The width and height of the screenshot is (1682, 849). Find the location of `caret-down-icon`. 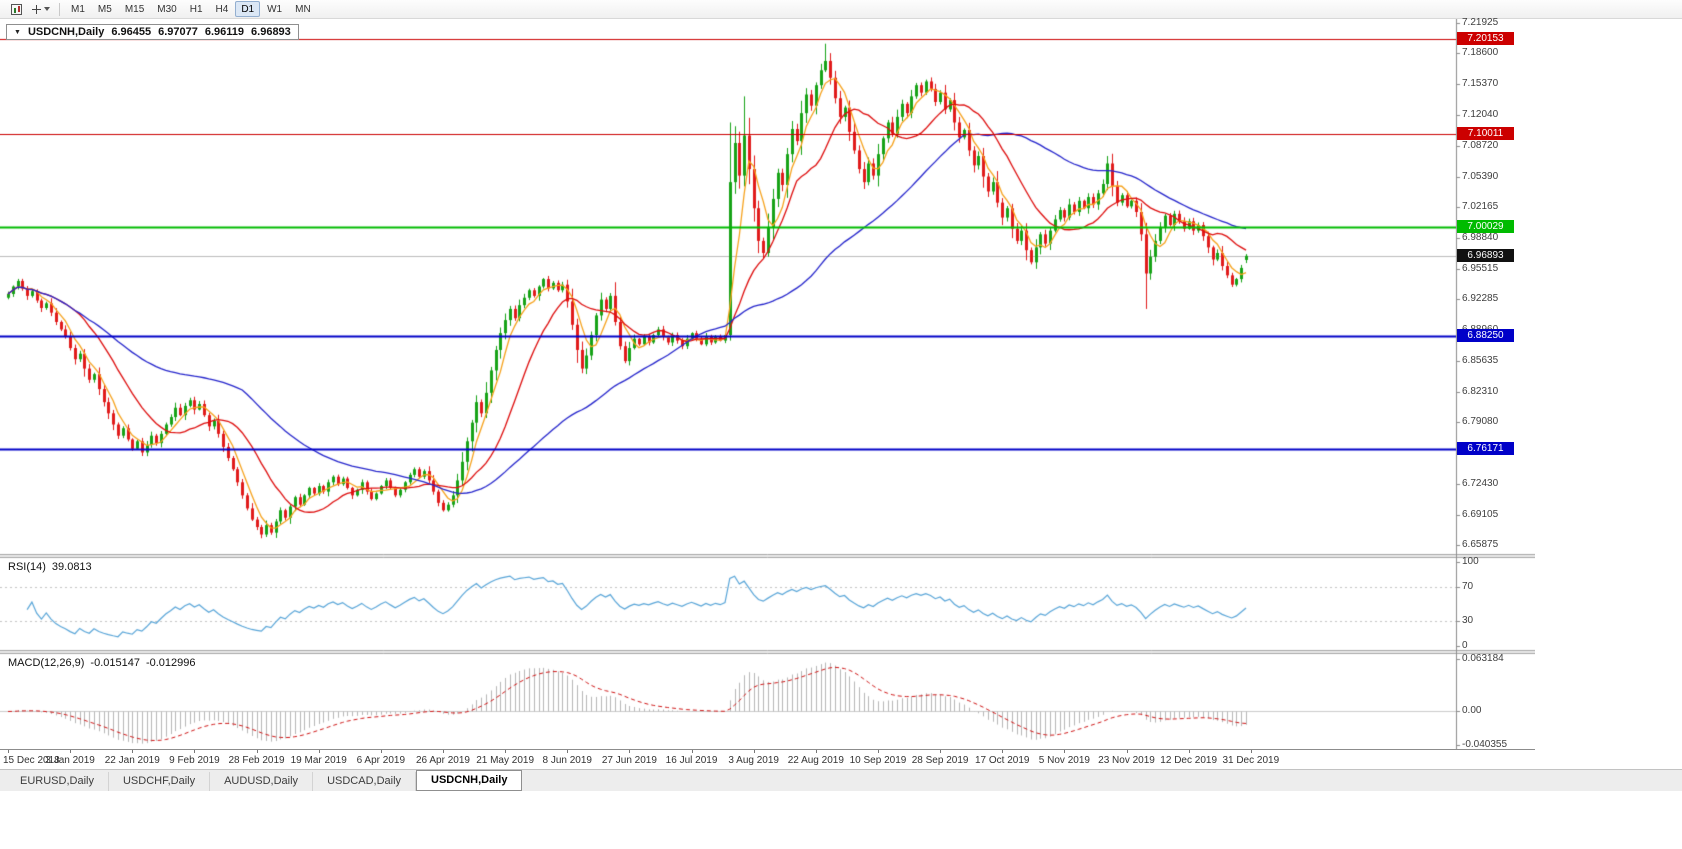

caret-down-icon is located at coordinates (47, 9).